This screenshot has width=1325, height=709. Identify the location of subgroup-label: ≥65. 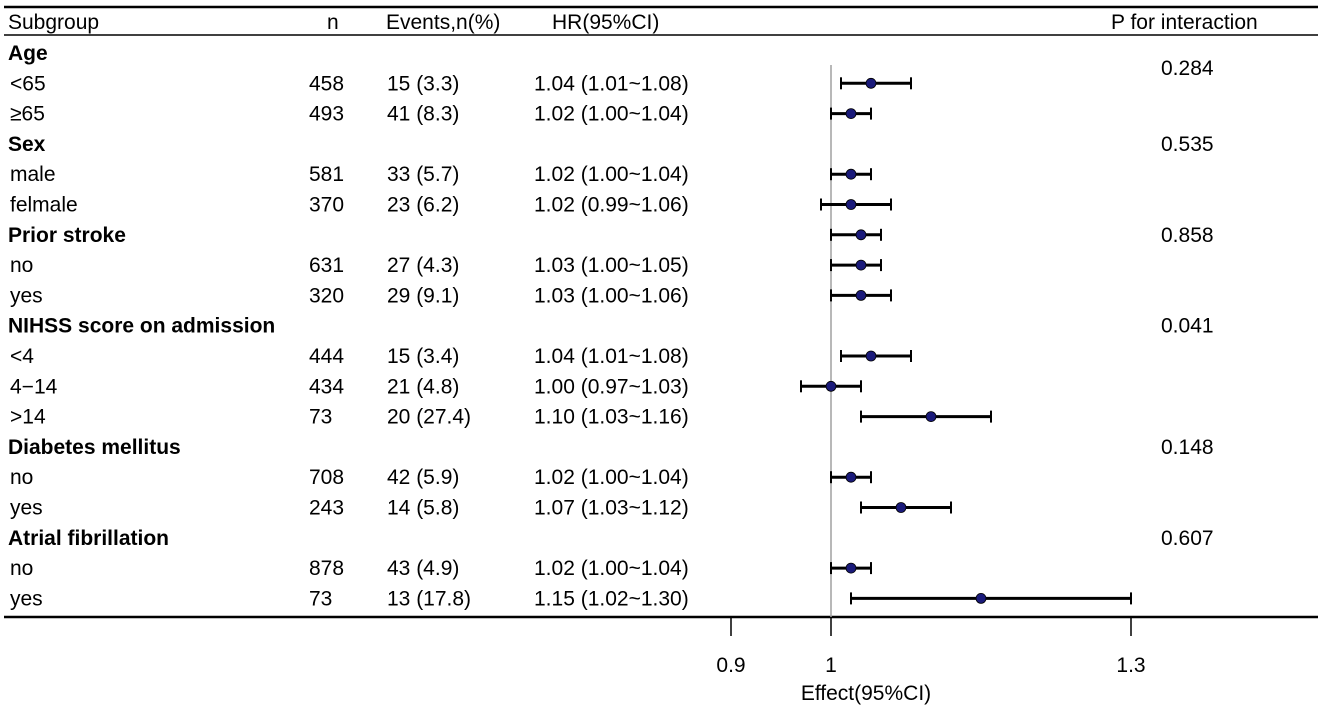
(27, 114).